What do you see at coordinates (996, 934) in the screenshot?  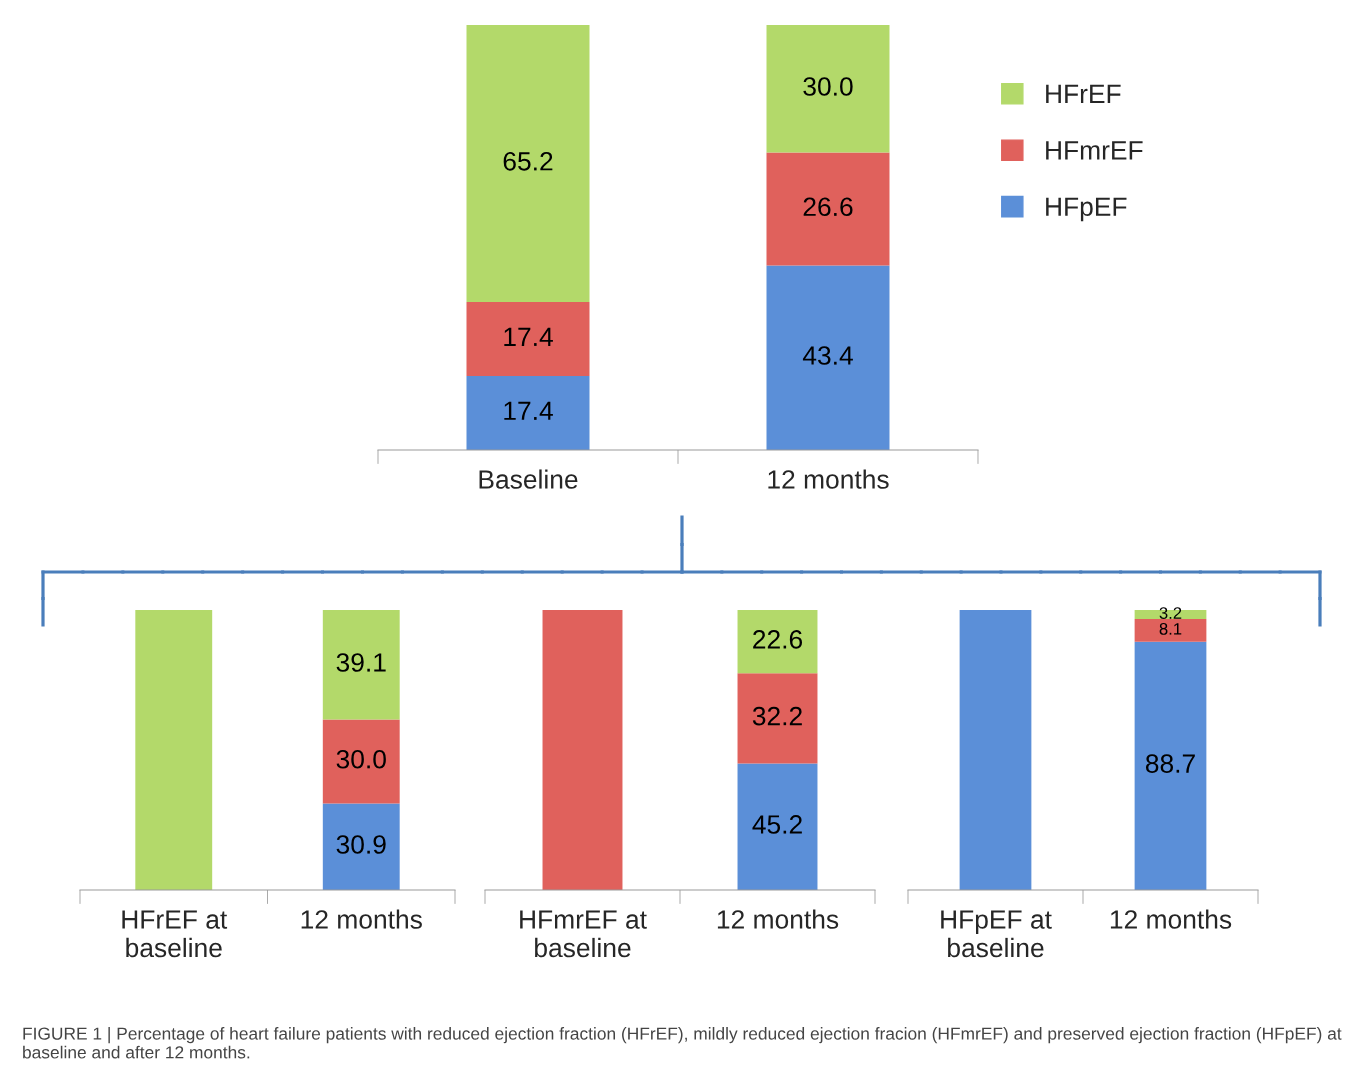 I see `x-tick-label: HFpEF at baseline` at bounding box center [996, 934].